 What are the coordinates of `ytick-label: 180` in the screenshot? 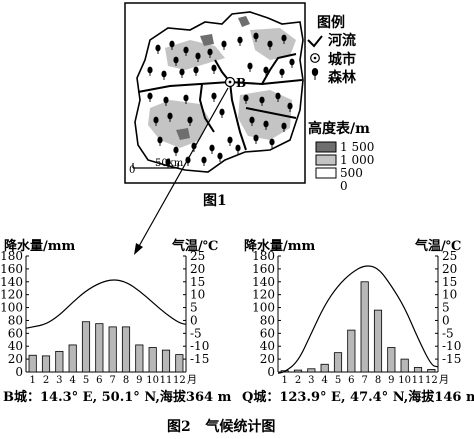 It's located at (263, 256).